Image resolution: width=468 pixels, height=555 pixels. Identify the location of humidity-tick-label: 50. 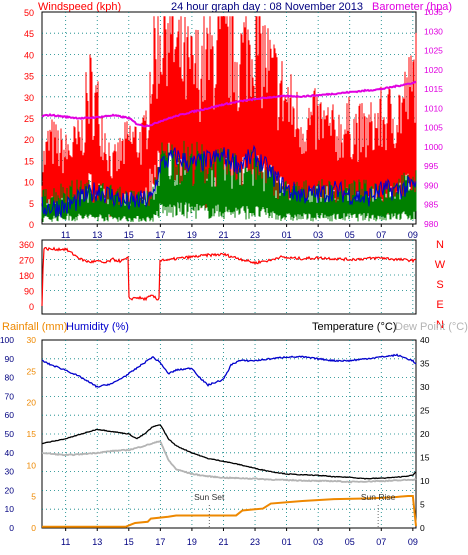
(10, 434).